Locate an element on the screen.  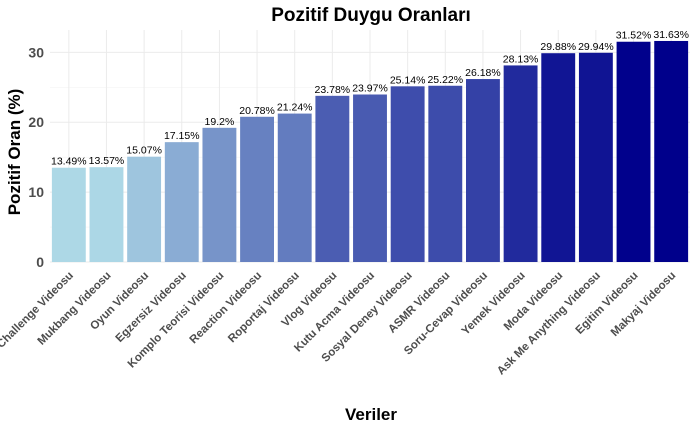
data-label: 29.88% is located at coordinates (558, 47).